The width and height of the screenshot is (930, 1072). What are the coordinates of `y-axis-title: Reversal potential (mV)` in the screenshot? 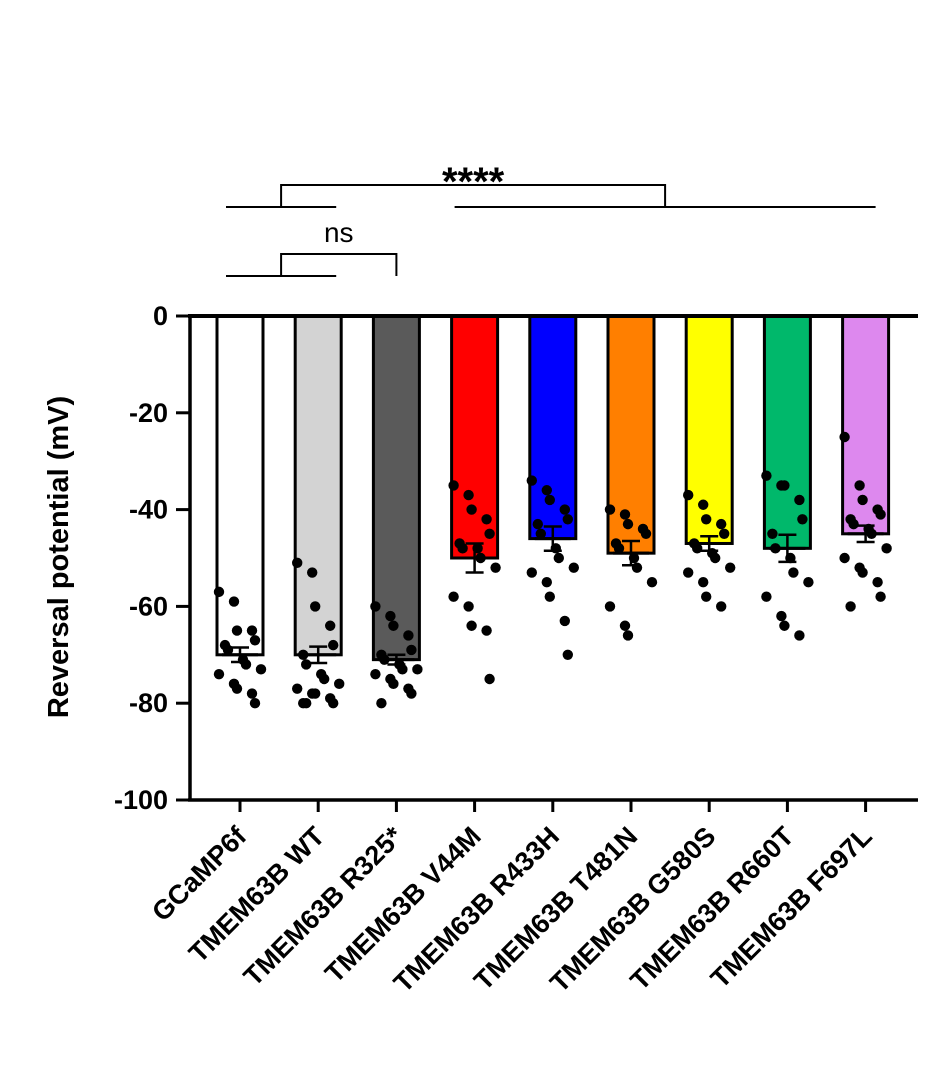 It's located at (59, 557).